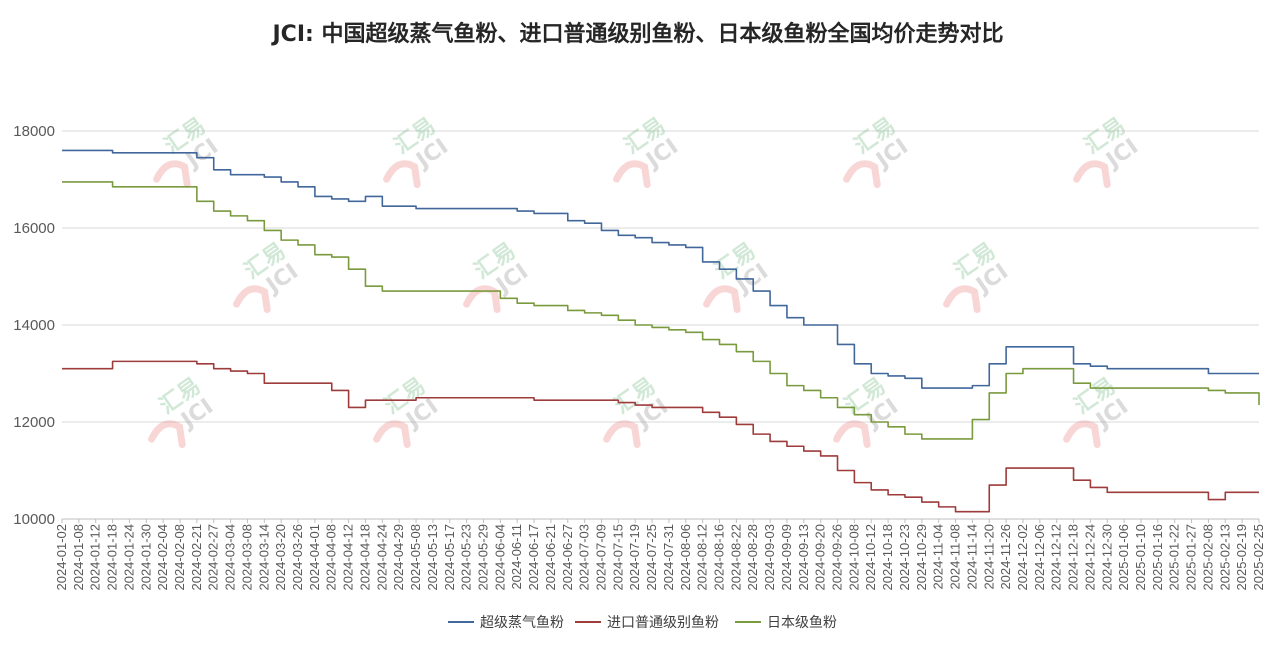 The image size is (1276, 651). I want to click on x-tick-label: 2024-04-08, so click(331, 557).